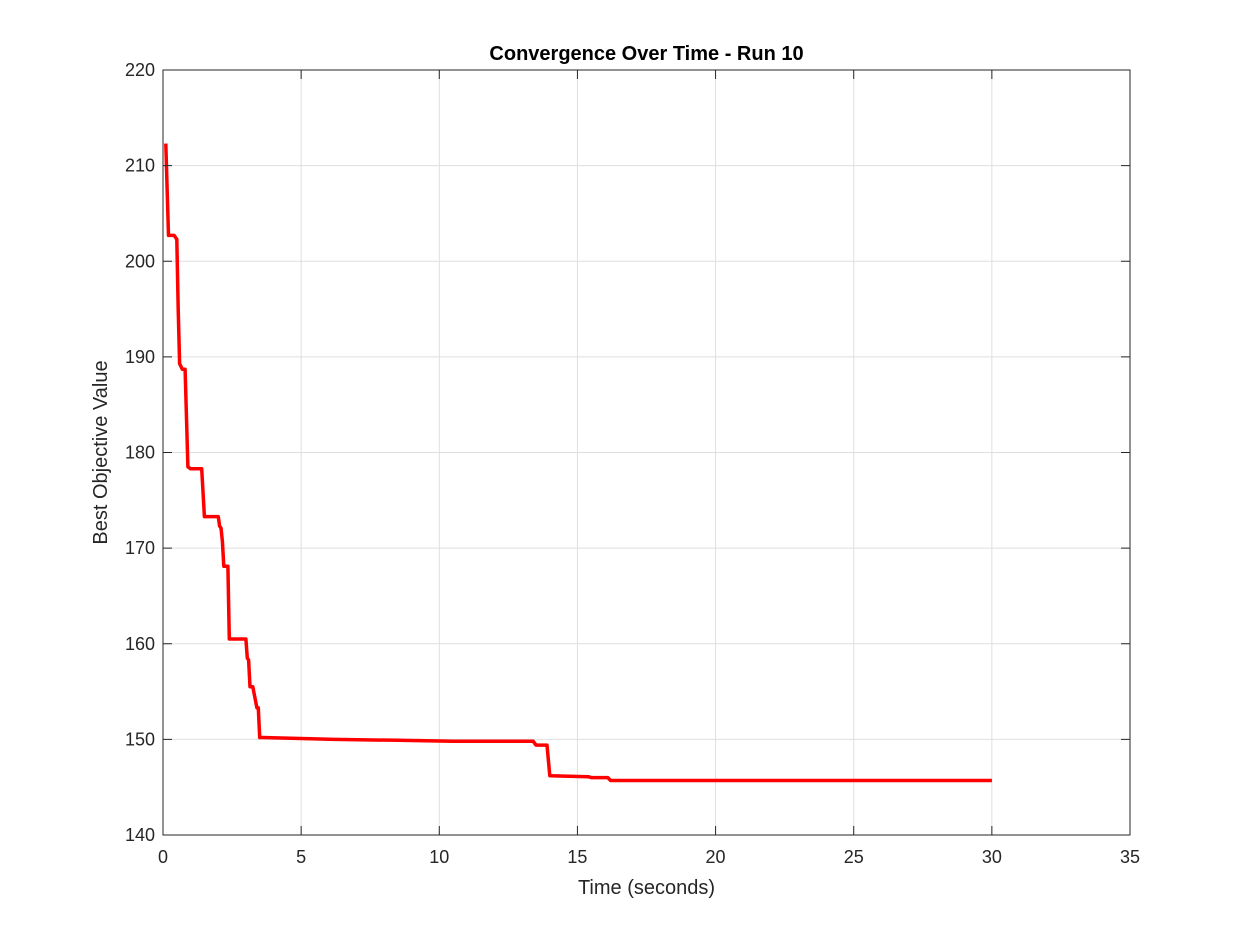  I want to click on x-tick-label: 5, so click(301, 857).